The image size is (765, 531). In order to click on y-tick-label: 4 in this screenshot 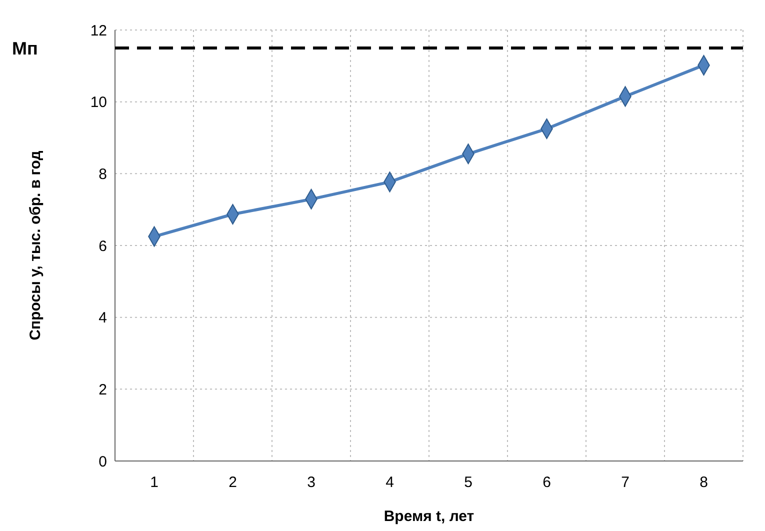, I will do `click(102, 318)`.